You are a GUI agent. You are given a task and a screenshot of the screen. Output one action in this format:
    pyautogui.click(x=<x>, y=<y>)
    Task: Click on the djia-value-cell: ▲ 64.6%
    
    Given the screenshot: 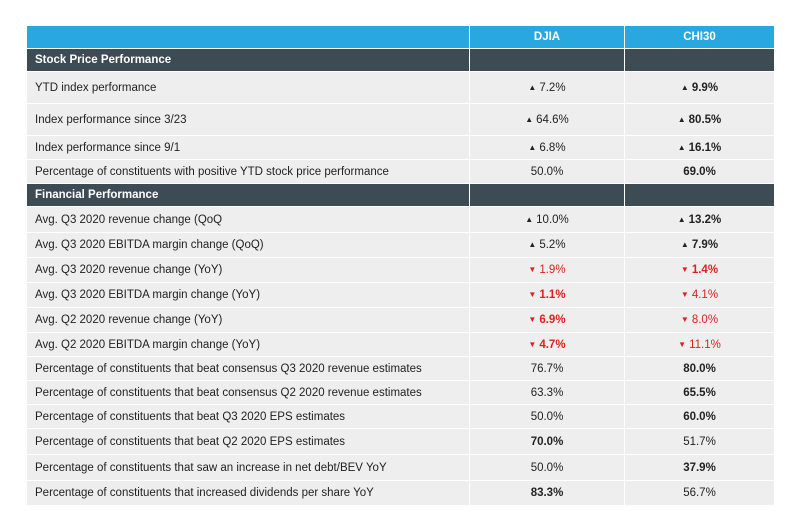 What is the action you would take?
    pyautogui.click(x=546, y=120)
    